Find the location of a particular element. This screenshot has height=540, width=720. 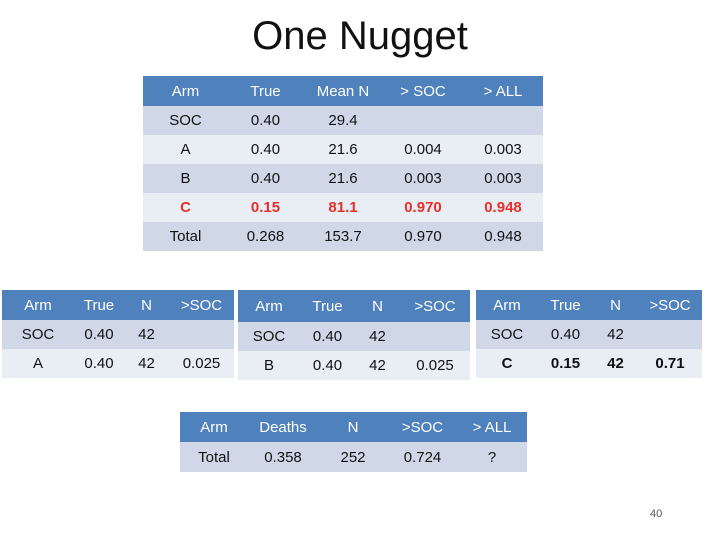

table-row: A 0.40 42 0.025 is located at coordinates (118, 363).